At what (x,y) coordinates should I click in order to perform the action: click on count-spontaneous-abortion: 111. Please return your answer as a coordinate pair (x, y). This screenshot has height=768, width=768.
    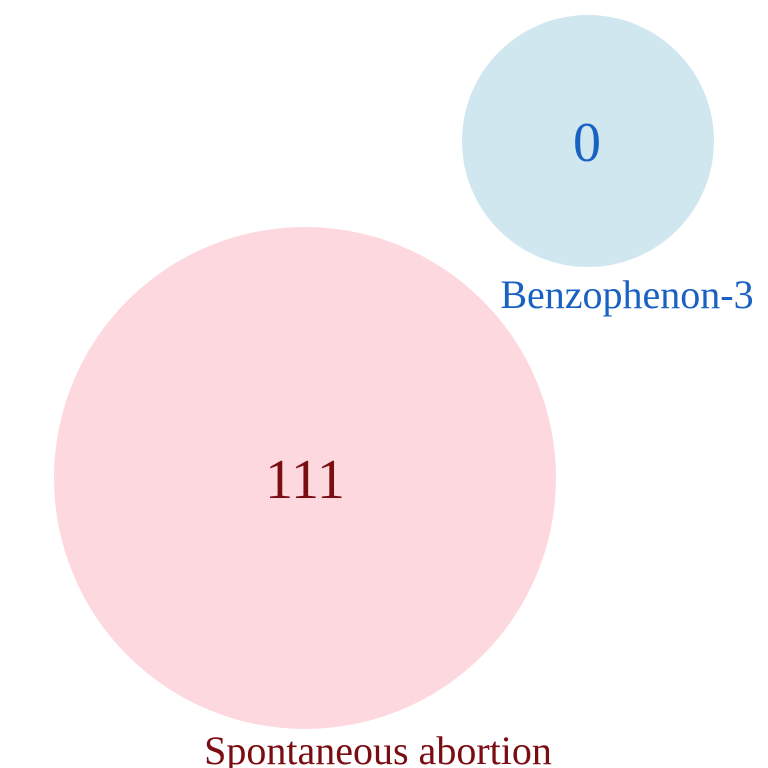
    Looking at the image, I should click on (305, 480).